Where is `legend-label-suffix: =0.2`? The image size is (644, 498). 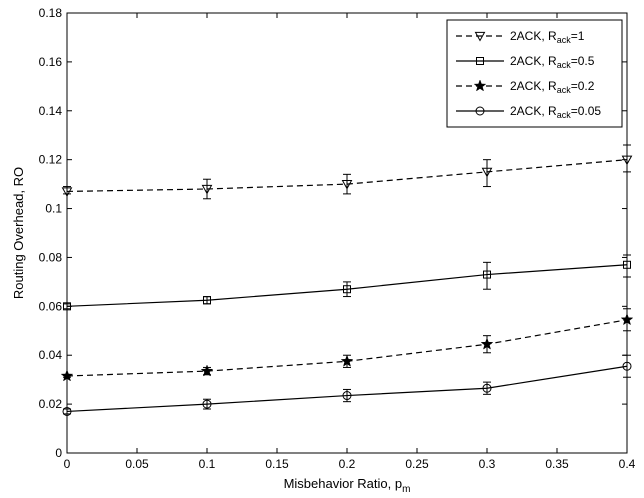 legend-label-suffix: =0.2 is located at coordinates (583, 86).